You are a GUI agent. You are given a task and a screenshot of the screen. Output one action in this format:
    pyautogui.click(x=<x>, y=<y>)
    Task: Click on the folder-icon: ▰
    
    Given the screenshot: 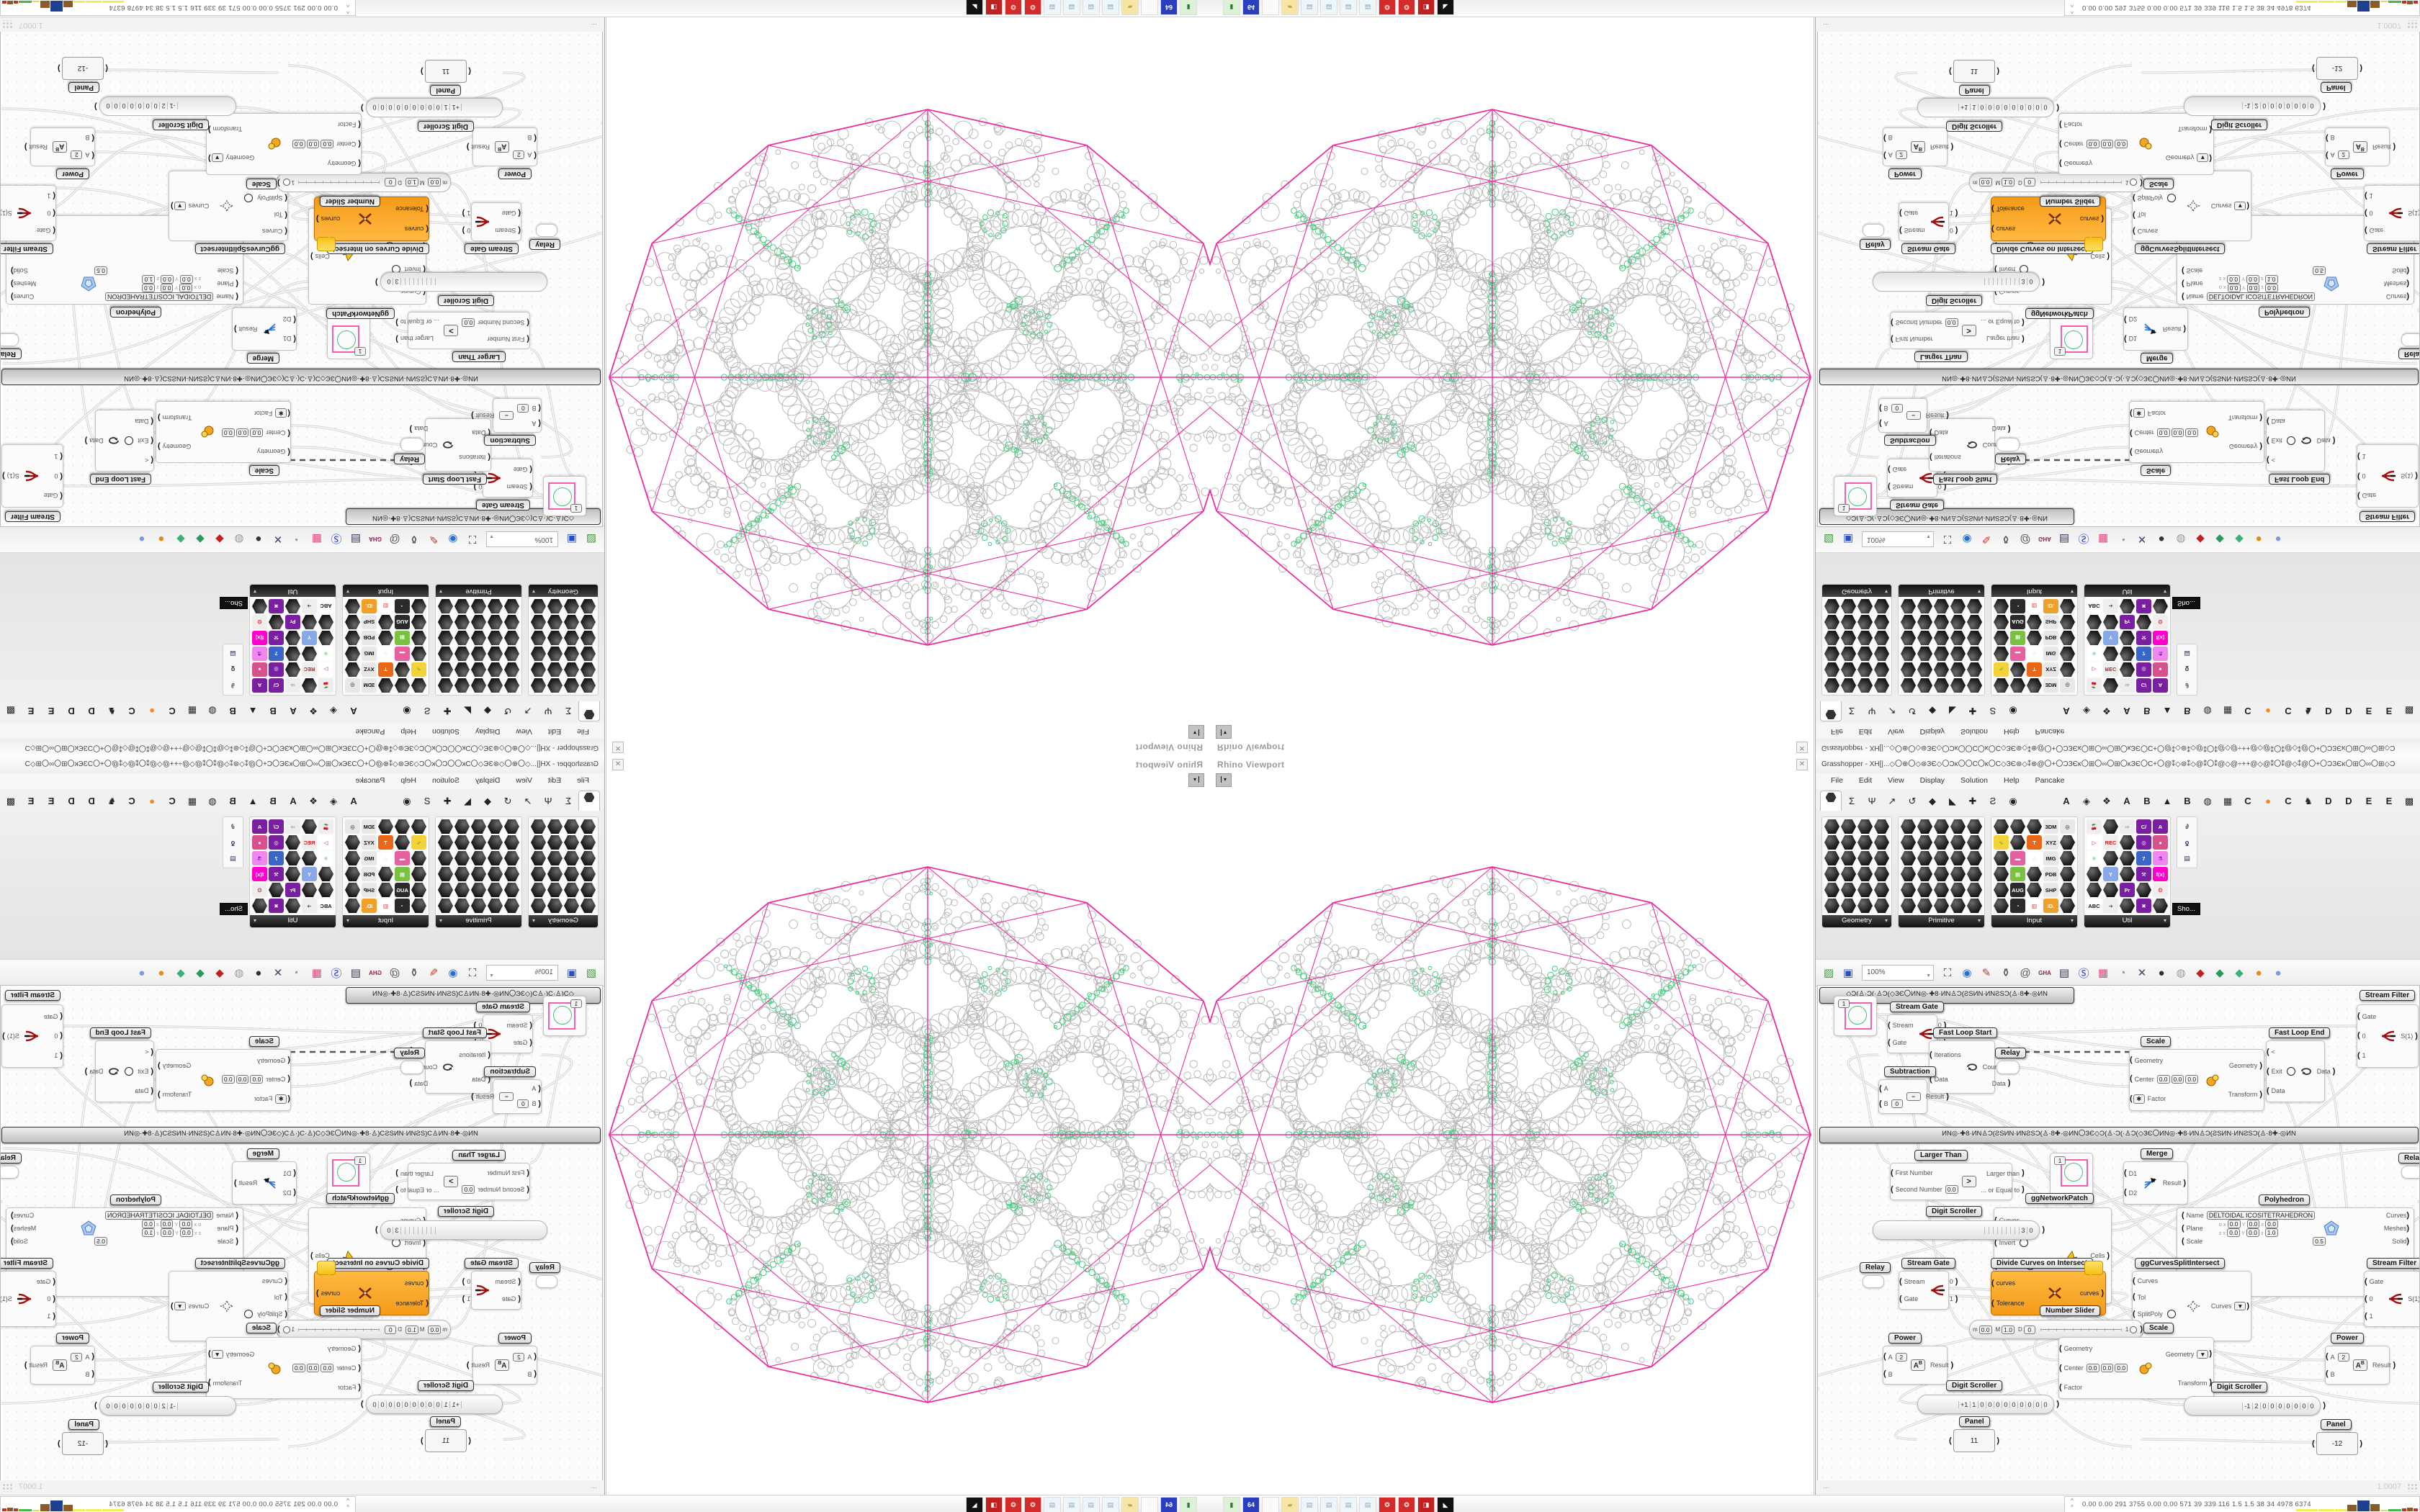 What is the action you would take?
    pyautogui.click(x=1130, y=1504)
    